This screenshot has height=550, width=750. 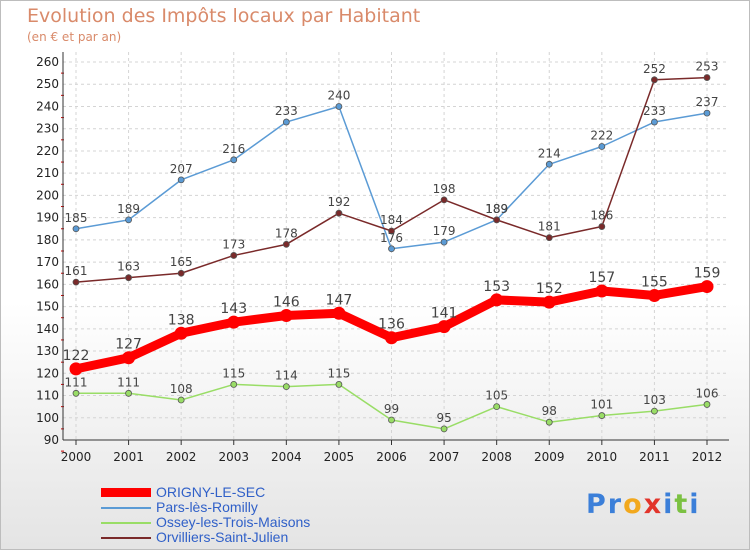 I want to click on series-3-label-2011: 252, so click(x=654, y=69).